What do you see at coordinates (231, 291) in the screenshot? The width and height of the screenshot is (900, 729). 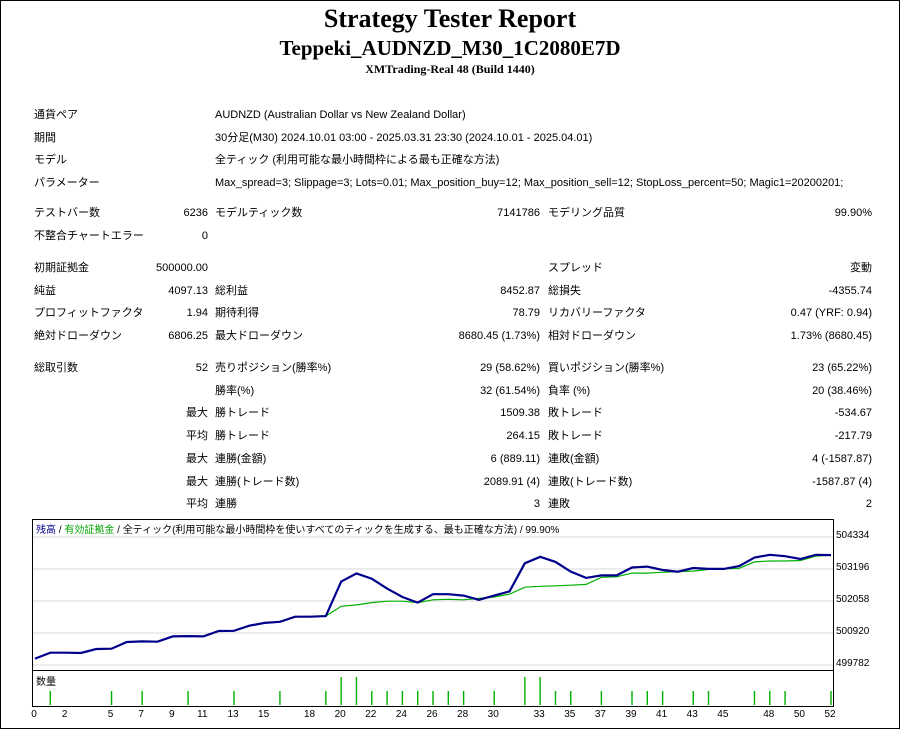 I see `gross-profit-label: 総利益` at bounding box center [231, 291].